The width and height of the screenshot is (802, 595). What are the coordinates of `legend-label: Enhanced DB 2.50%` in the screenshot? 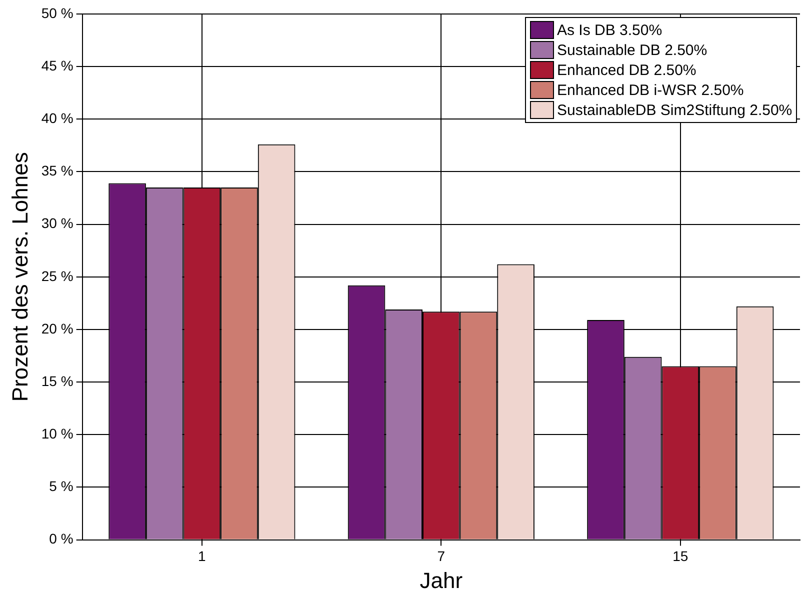 It's located at (626, 70).